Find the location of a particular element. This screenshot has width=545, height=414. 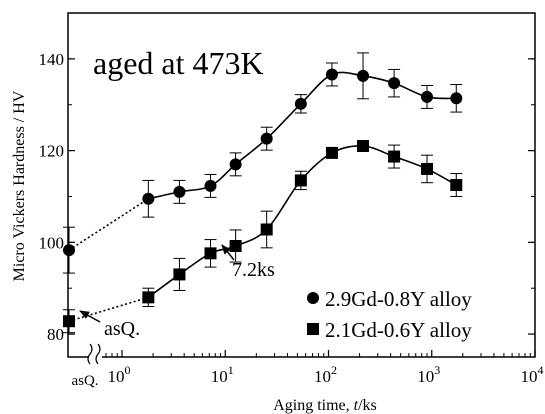

x-tick-label: 10⁴ is located at coordinates (532, 374).